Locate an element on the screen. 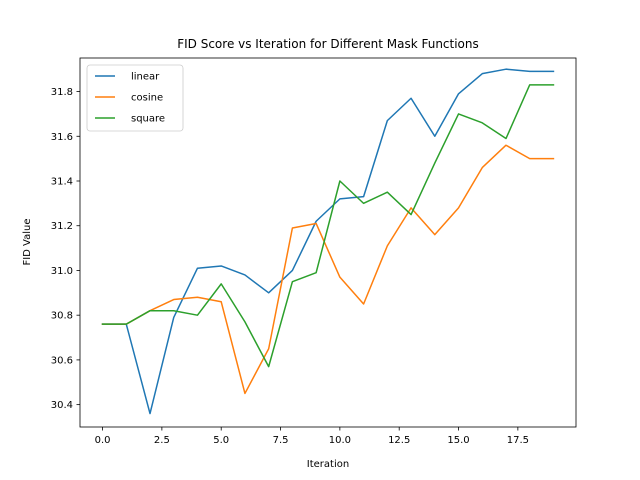  legend-label-cosine: cosine is located at coordinates (147, 98).